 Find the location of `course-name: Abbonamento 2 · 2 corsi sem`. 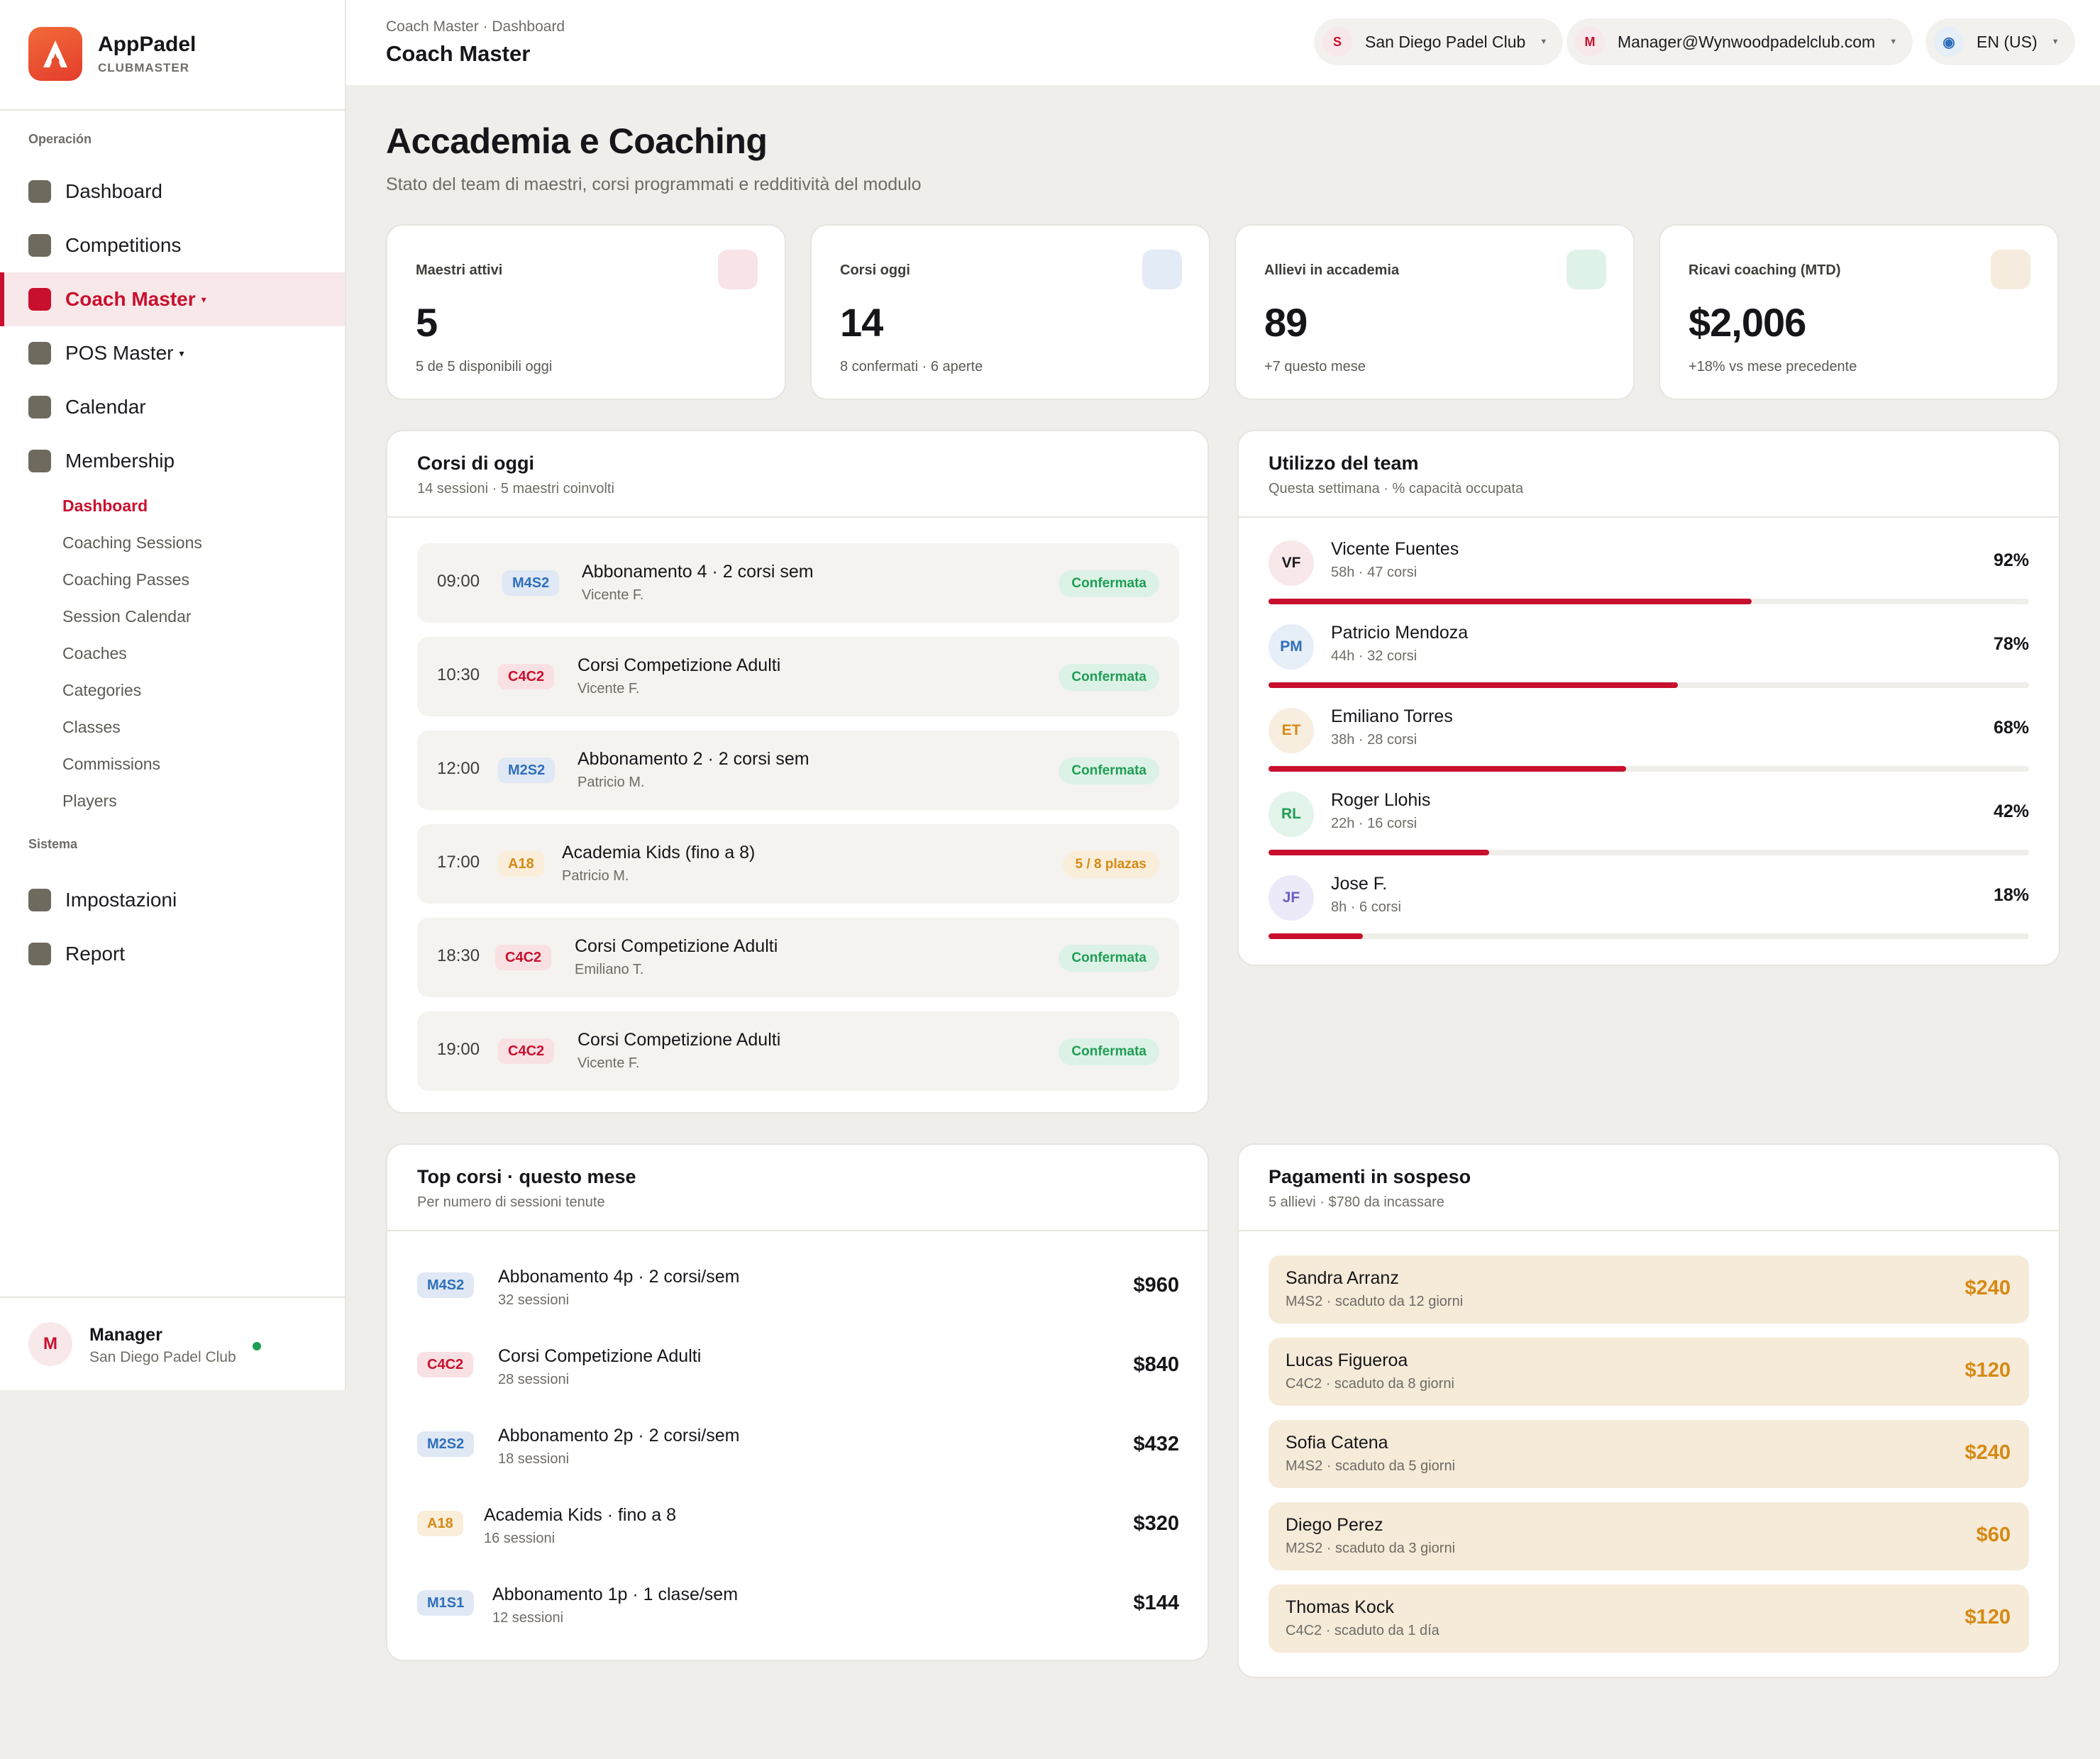

course-name: Abbonamento 2 · 2 corsi sem is located at coordinates (693, 759).